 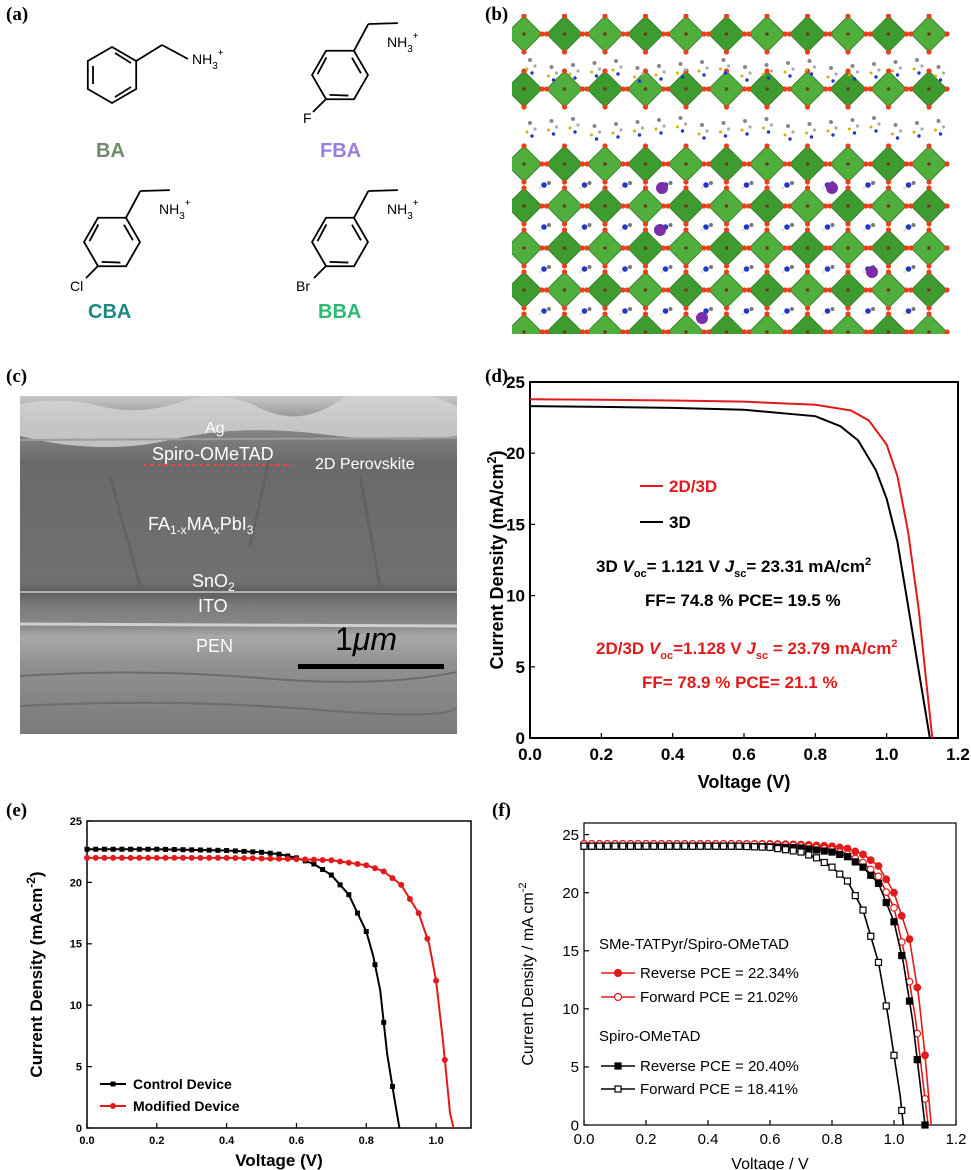 I want to click on molecule-label-cba: CBA, so click(x=109, y=312).